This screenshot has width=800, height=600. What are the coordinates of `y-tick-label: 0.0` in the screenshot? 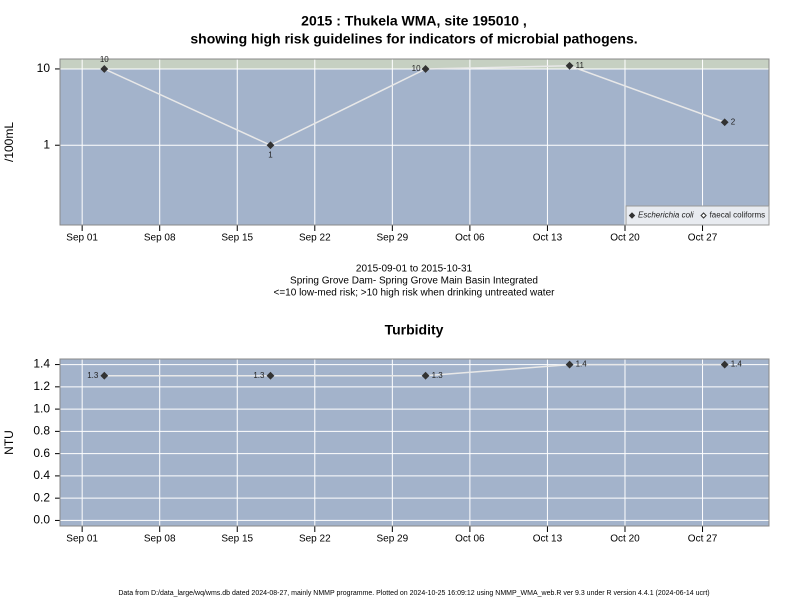 It's located at (41, 520).